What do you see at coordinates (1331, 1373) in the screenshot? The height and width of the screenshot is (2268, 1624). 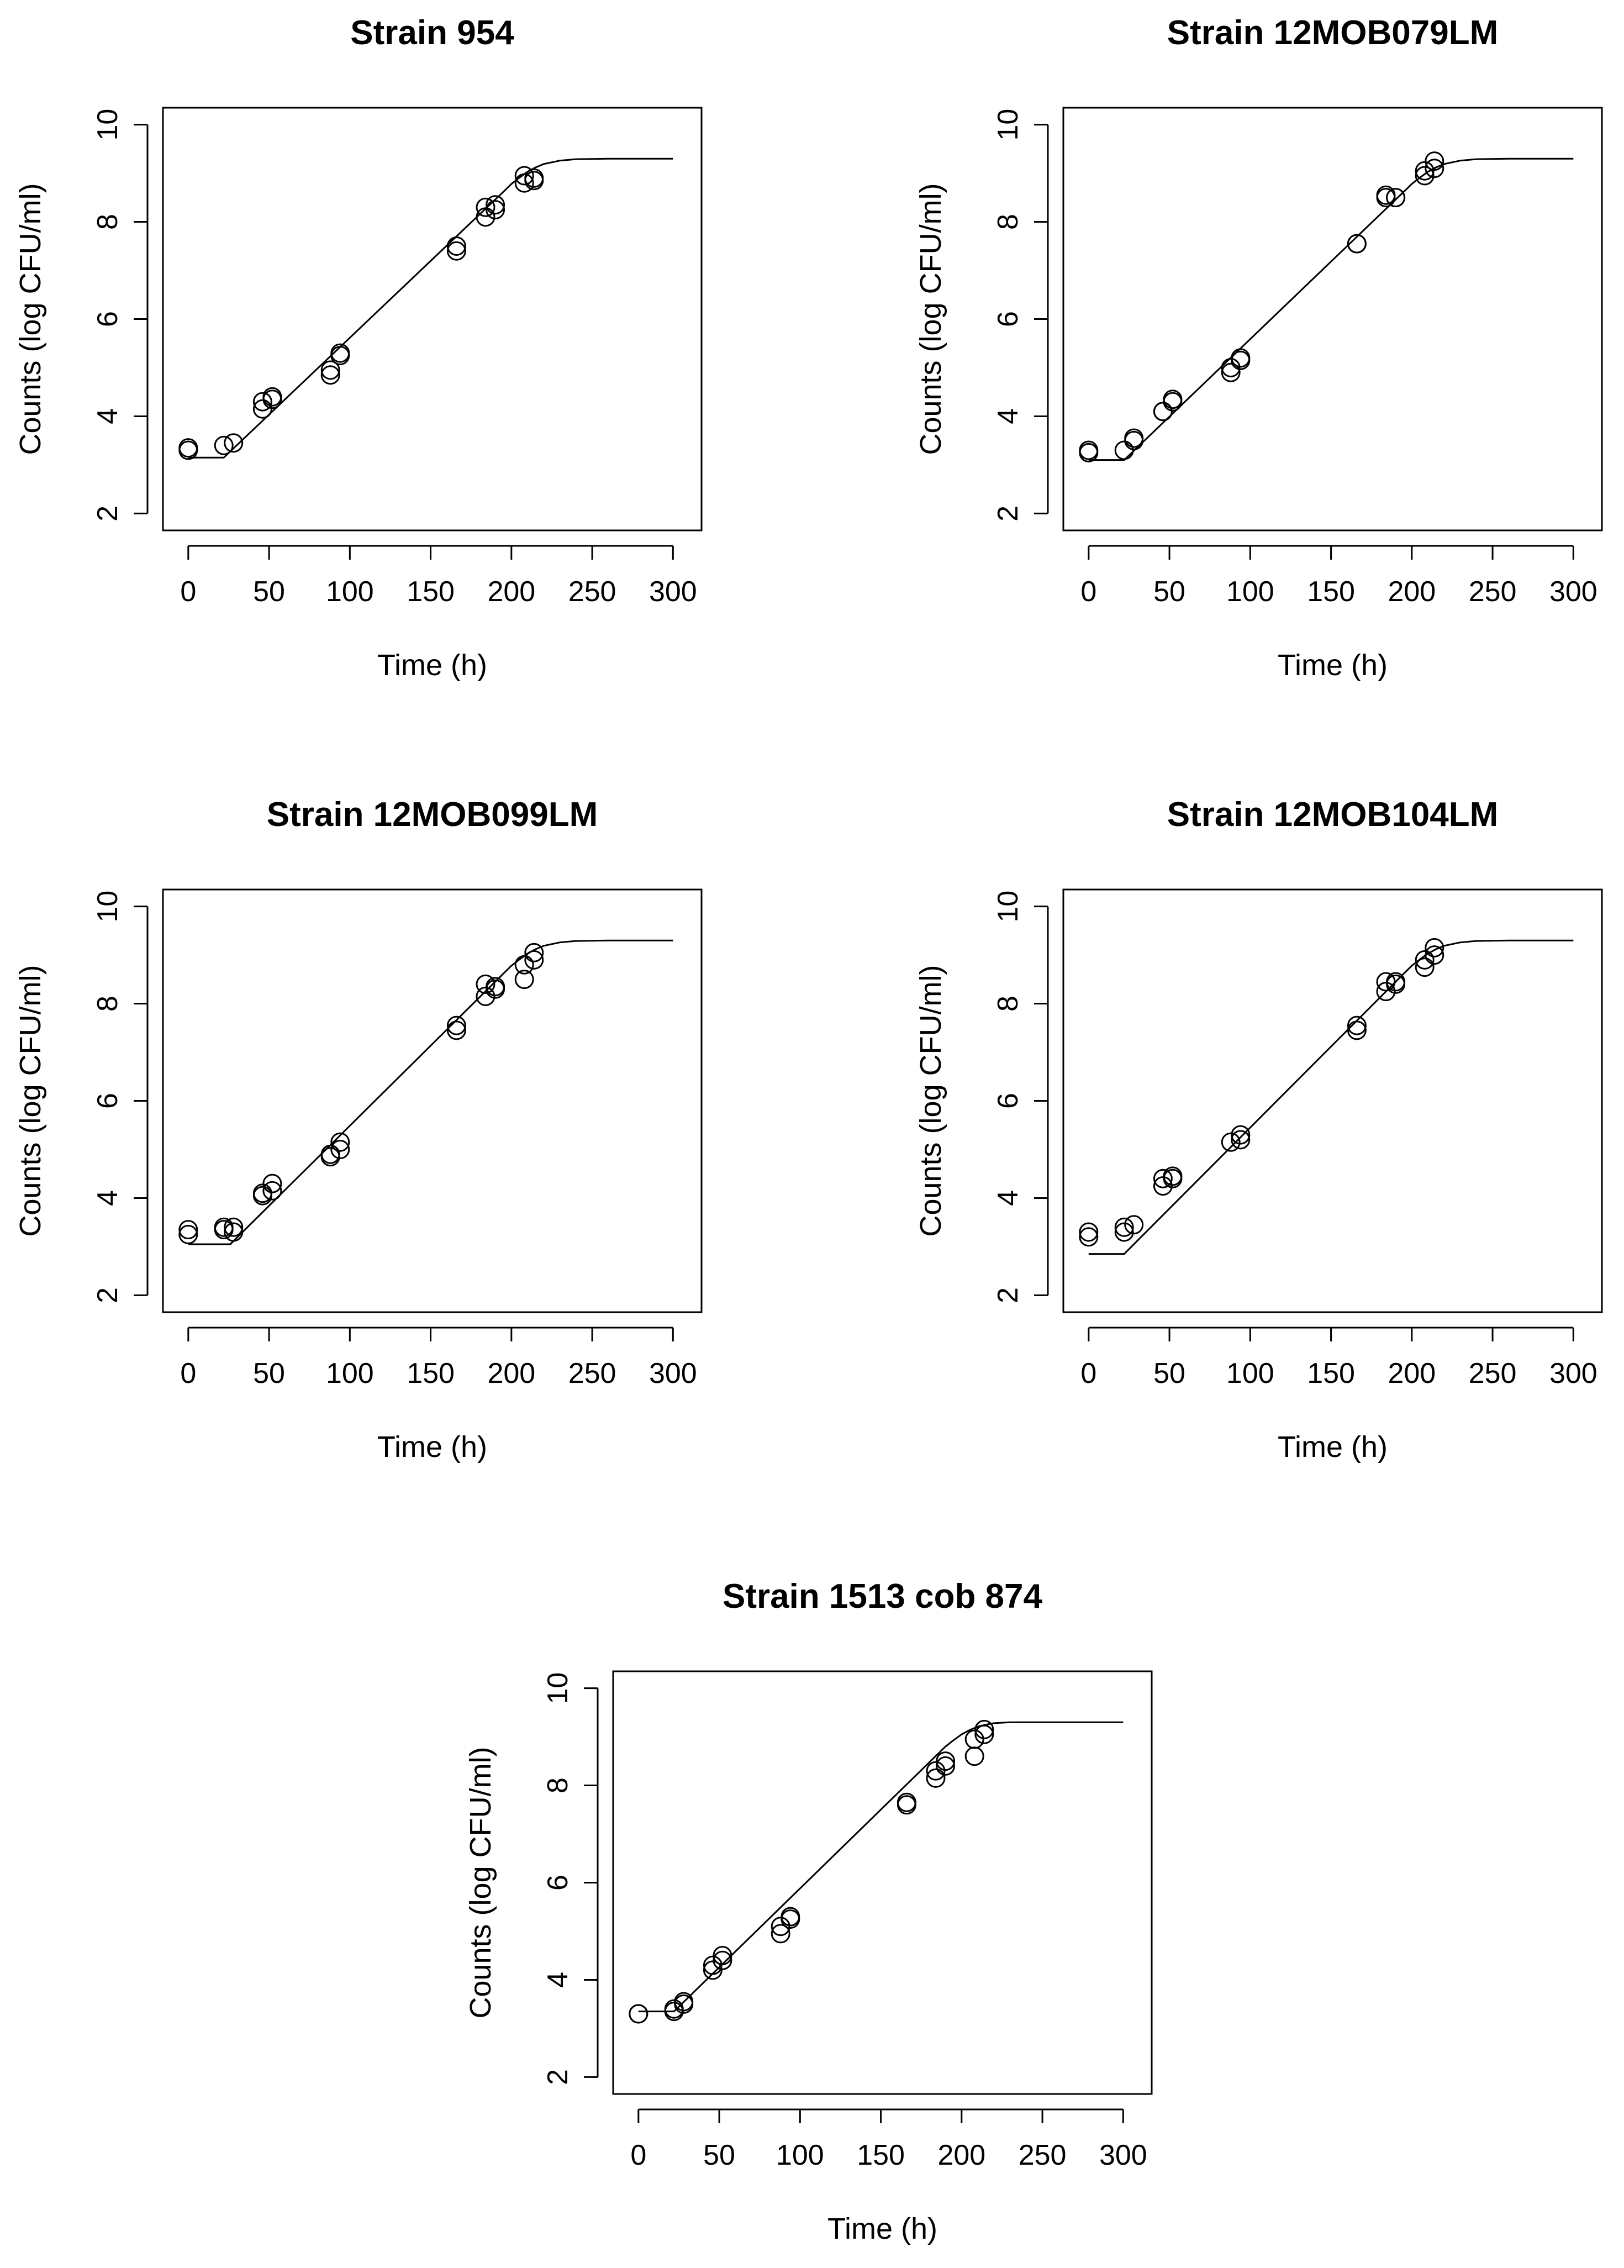 I see `x-tick-label: 150` at bounding box center [1331, 1373].